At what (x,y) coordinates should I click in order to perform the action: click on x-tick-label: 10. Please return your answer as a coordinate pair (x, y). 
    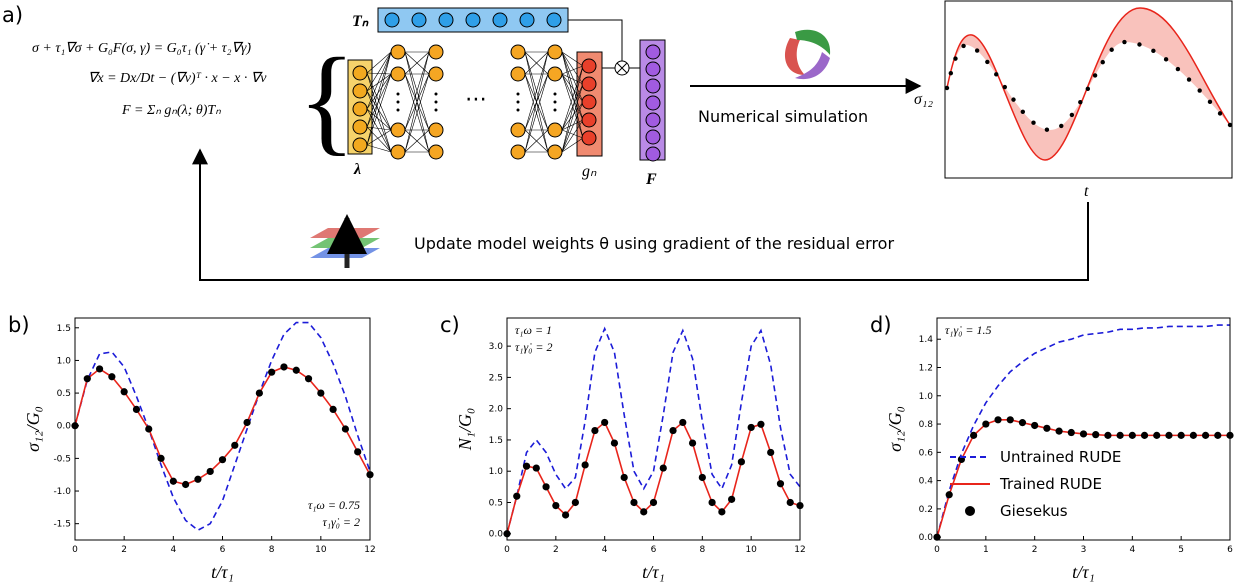
    Looking at the image, I should click on (751, 550).